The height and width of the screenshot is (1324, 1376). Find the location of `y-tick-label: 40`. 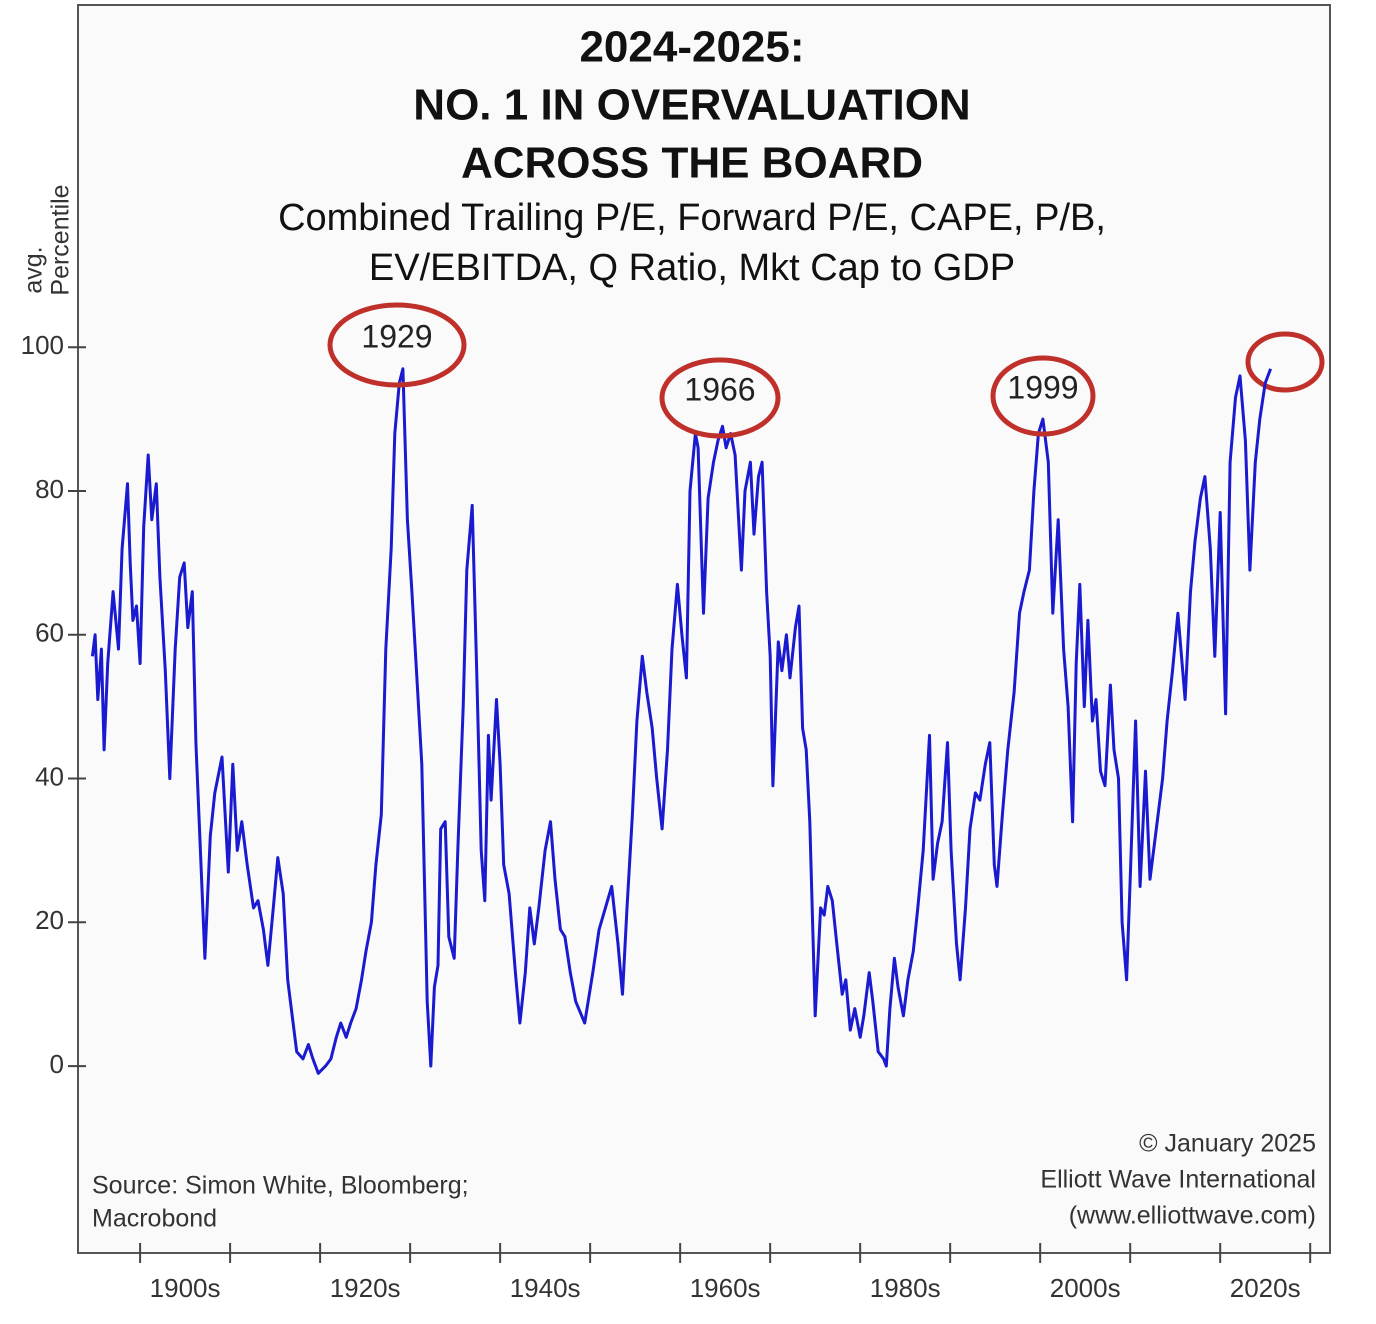

y-tick-label: 40 is located at coordinates (49, 776).